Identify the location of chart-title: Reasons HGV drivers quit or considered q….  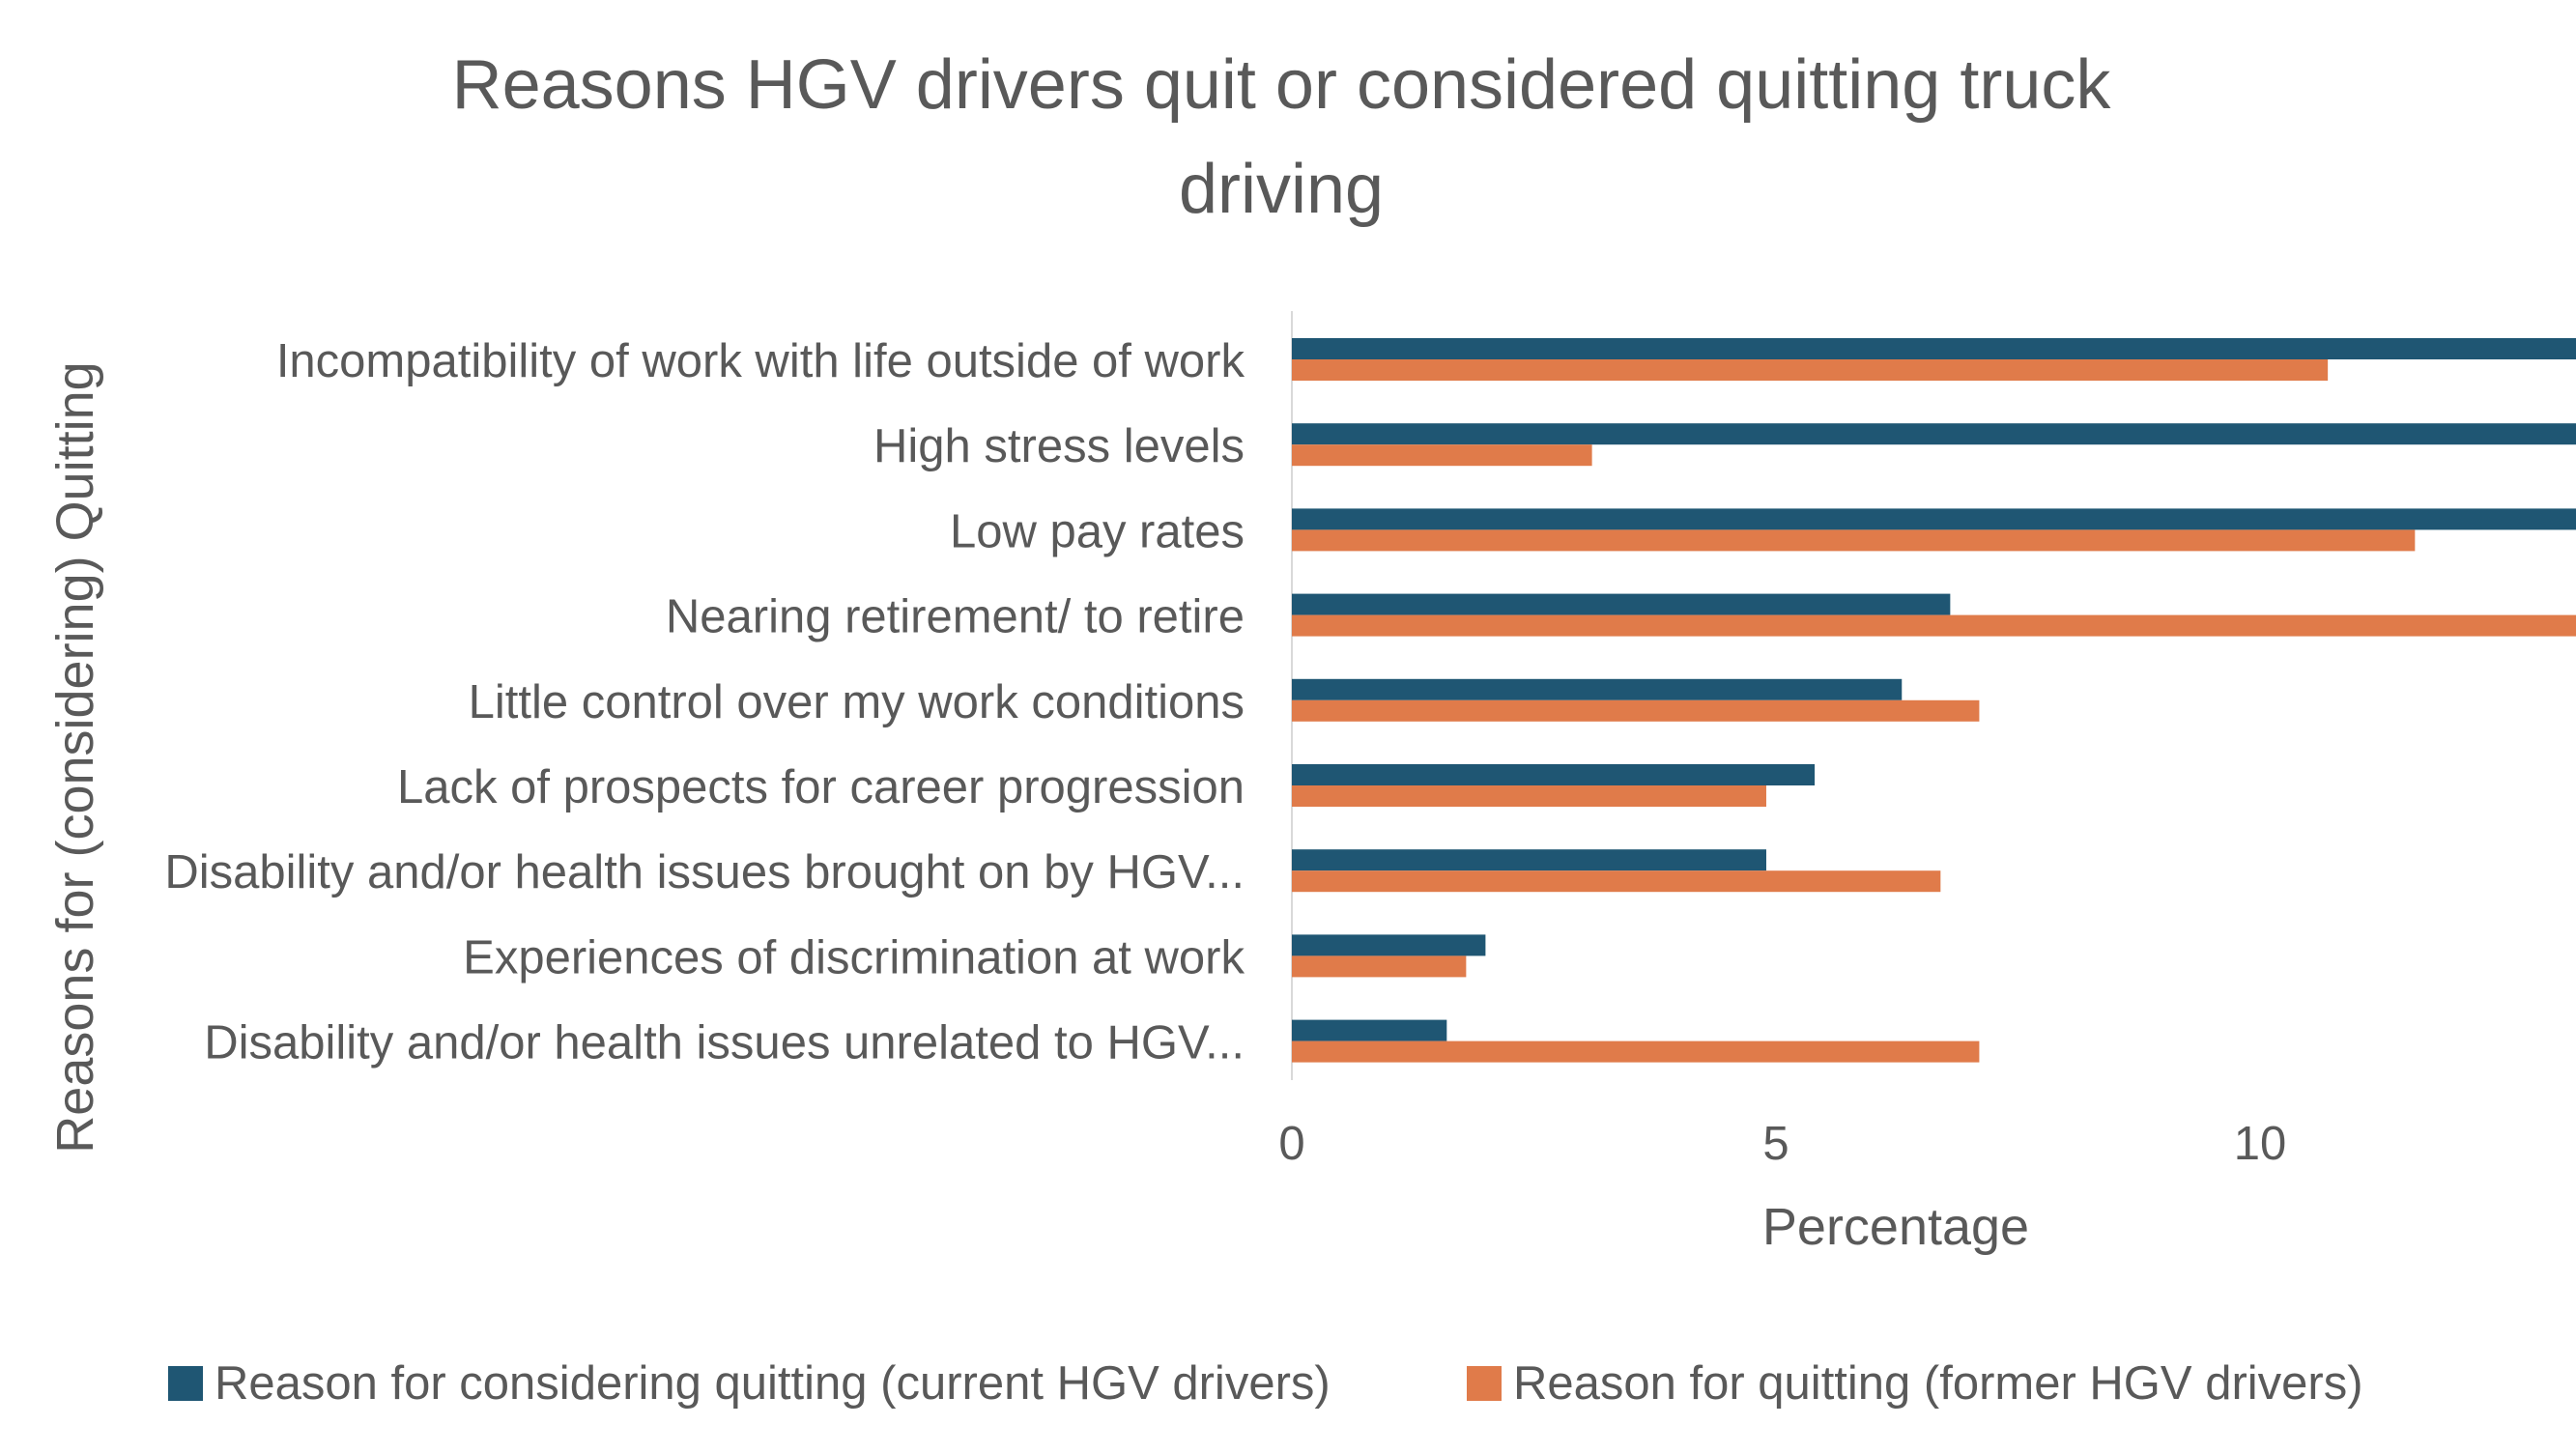
(1282, 137).